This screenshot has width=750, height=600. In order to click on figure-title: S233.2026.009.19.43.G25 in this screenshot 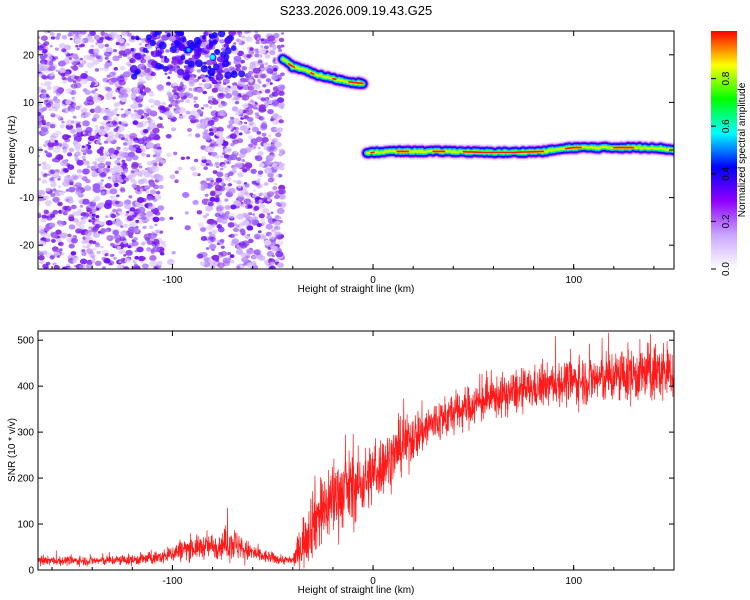, I will do `click(356, 10)`.